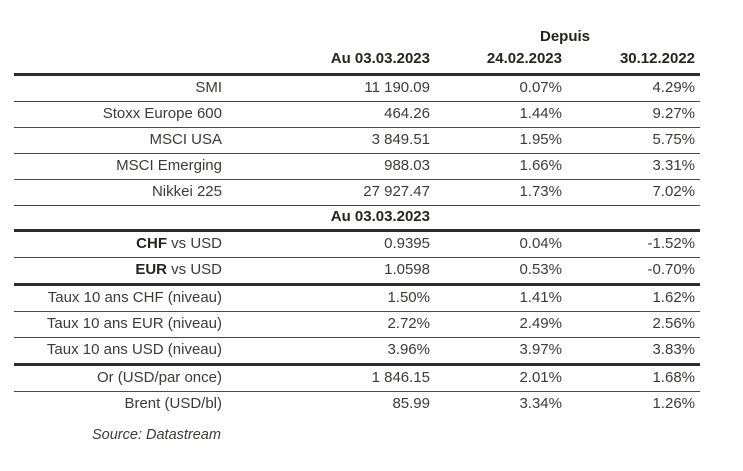  I want to click on table-row-nikkei: Nikkei 225 27 927.47 1.73% 7.02%, so click(357, 192).